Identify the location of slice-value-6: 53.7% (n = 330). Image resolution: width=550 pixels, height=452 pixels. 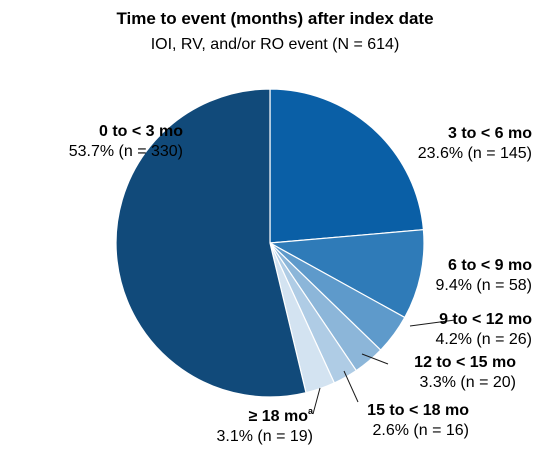
(126, 151).